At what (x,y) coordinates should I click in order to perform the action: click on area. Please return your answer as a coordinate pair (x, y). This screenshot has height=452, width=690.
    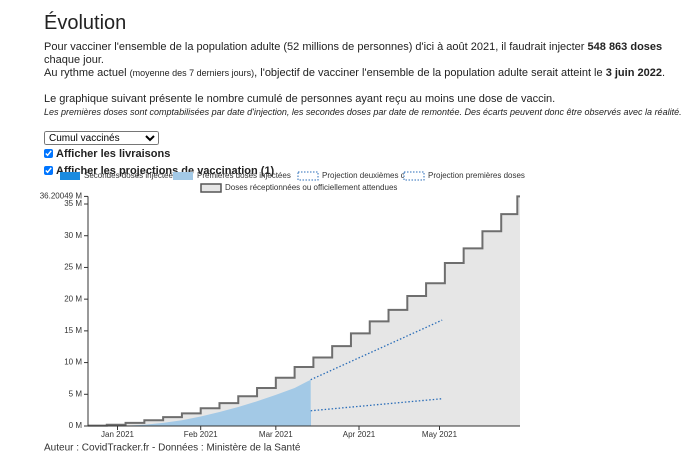
    Looking at the image, I should click on (208, 402).